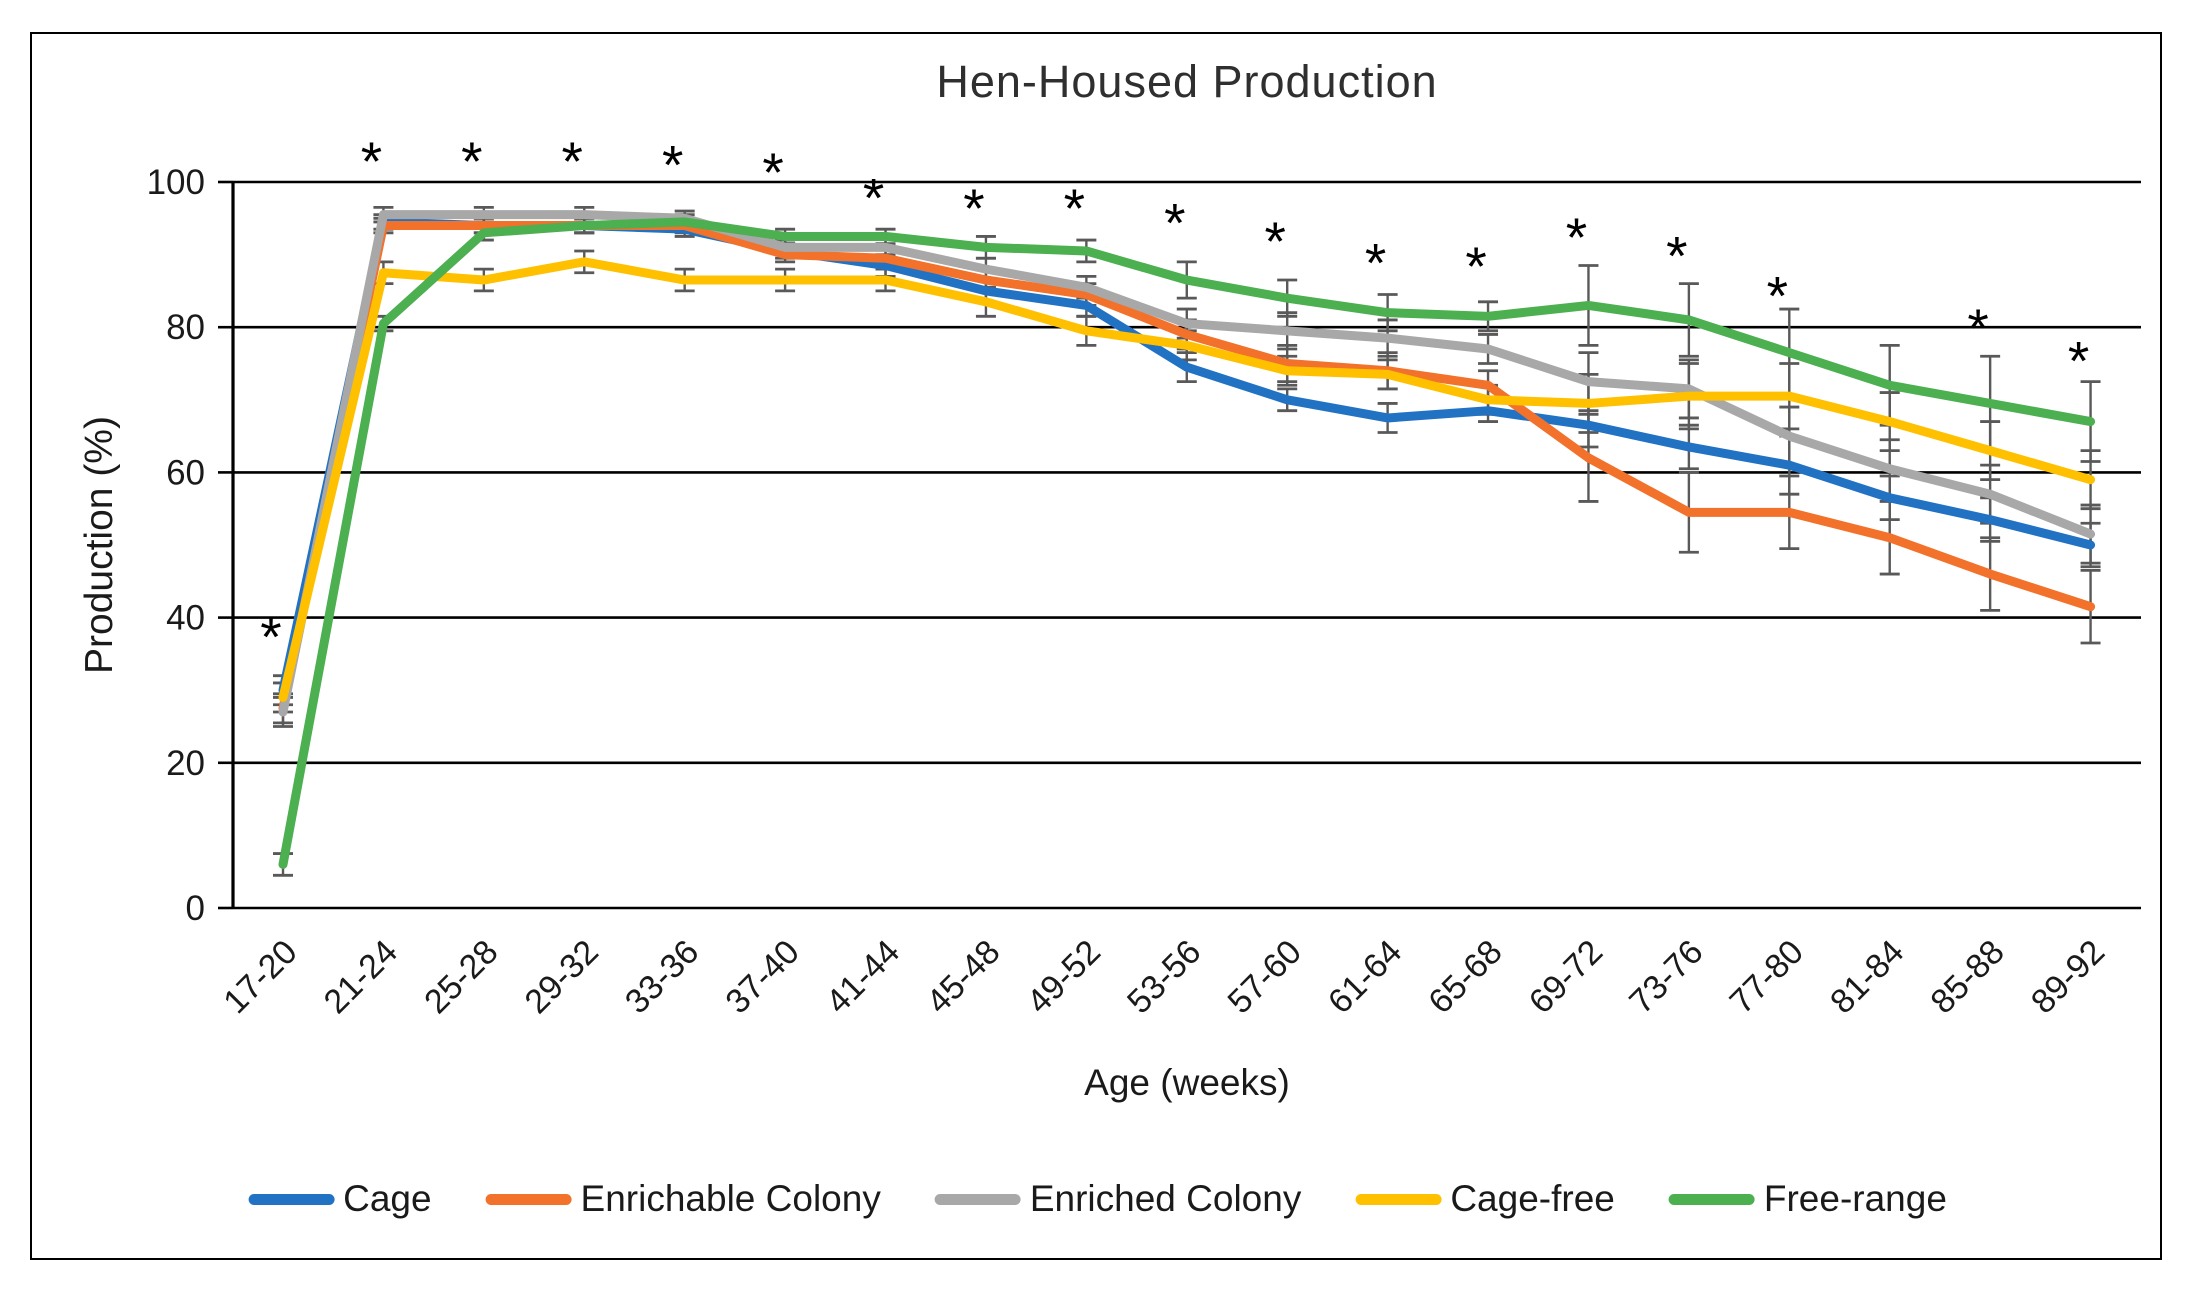  I want to click on y-tick-label: 80, so click(185, 327).